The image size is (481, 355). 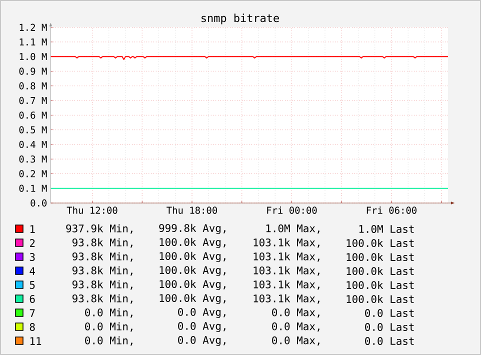 I want to click on text: 1.0M Last, so click(x=386, y=229).